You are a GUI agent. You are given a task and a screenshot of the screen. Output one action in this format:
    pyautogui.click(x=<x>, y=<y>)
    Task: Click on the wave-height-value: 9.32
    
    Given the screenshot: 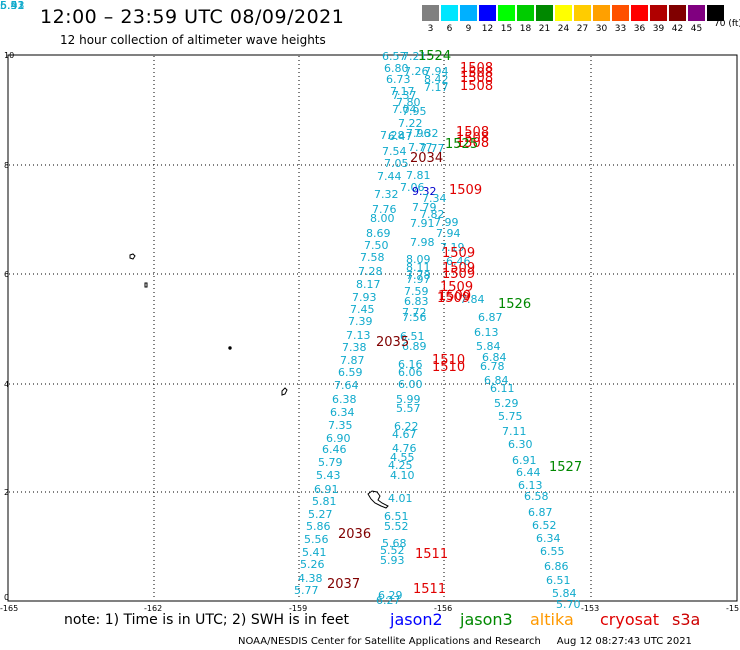 What is the action you would take?
    pyautogui.click(x=424, y=191)
    